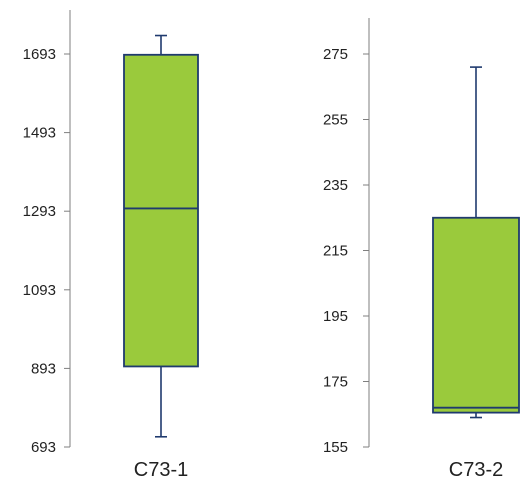 This screenshot has width=521, height=483. I want to click on y-tick-label: 215, so click(335, 251).